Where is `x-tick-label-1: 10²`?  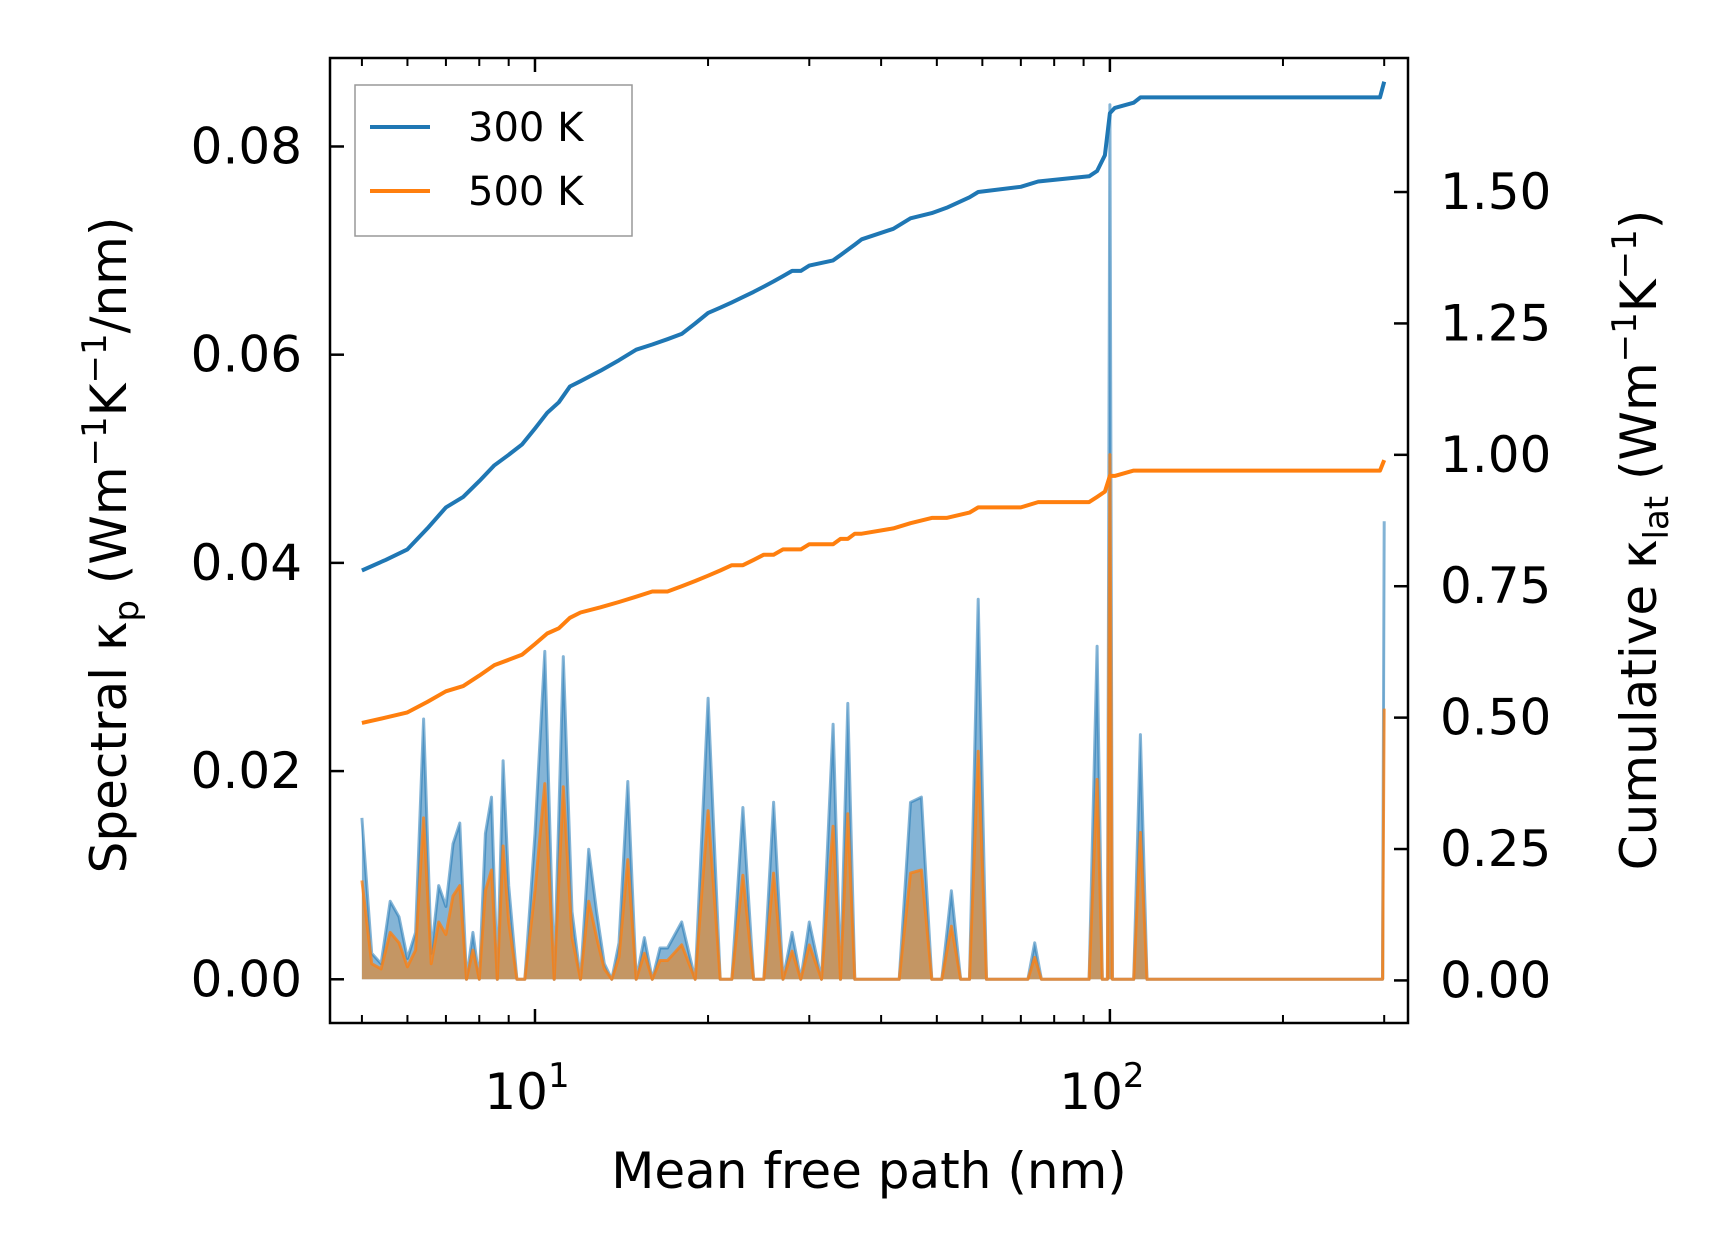 x-tick-label-1: 10² is located at coordinates (1101, 1088).